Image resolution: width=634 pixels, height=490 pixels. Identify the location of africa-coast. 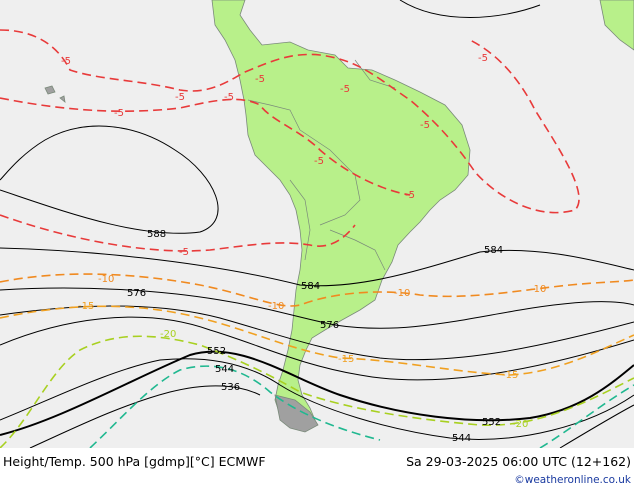
(616, 25).